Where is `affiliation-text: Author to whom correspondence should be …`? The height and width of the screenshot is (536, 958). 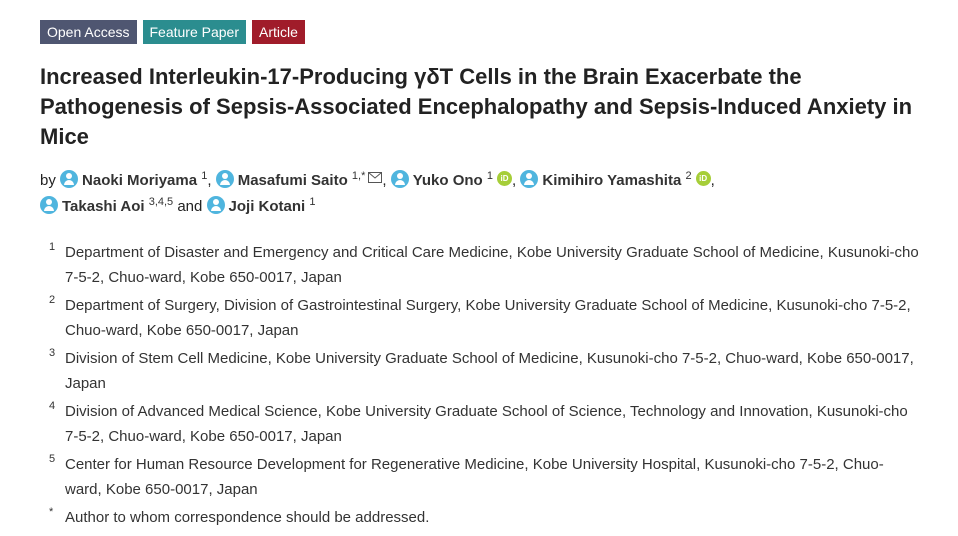 affiliation-text: Author to whom correspondence should be … is located at coordinates (247, 517).